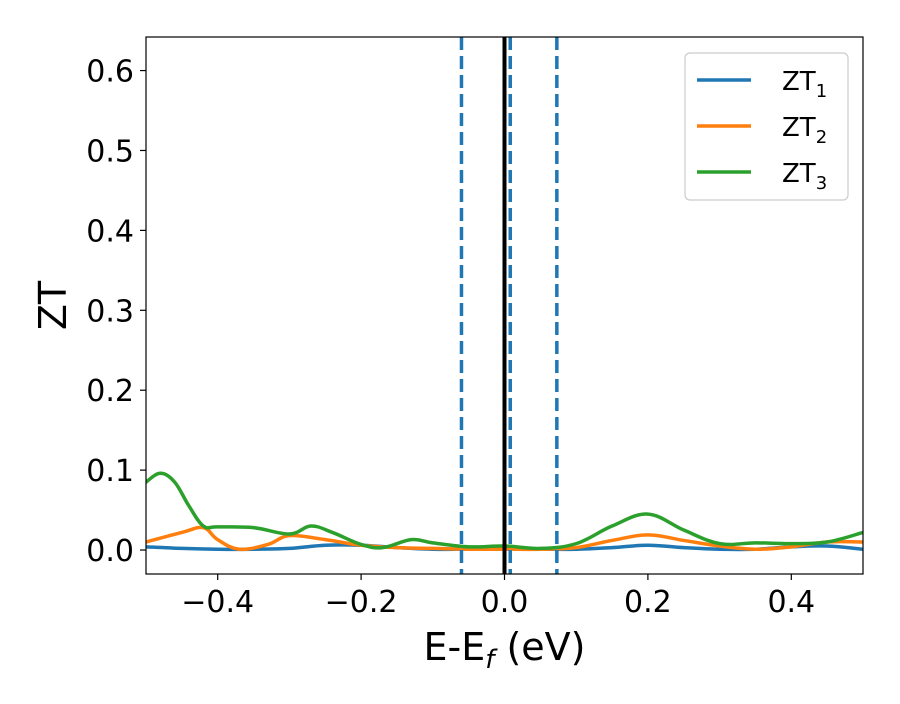 This screenshot has width=900, height=704. Describe the element at coordinates (110, 72) in the screenshot. I see `y-tick-label: 0.6` at that location.